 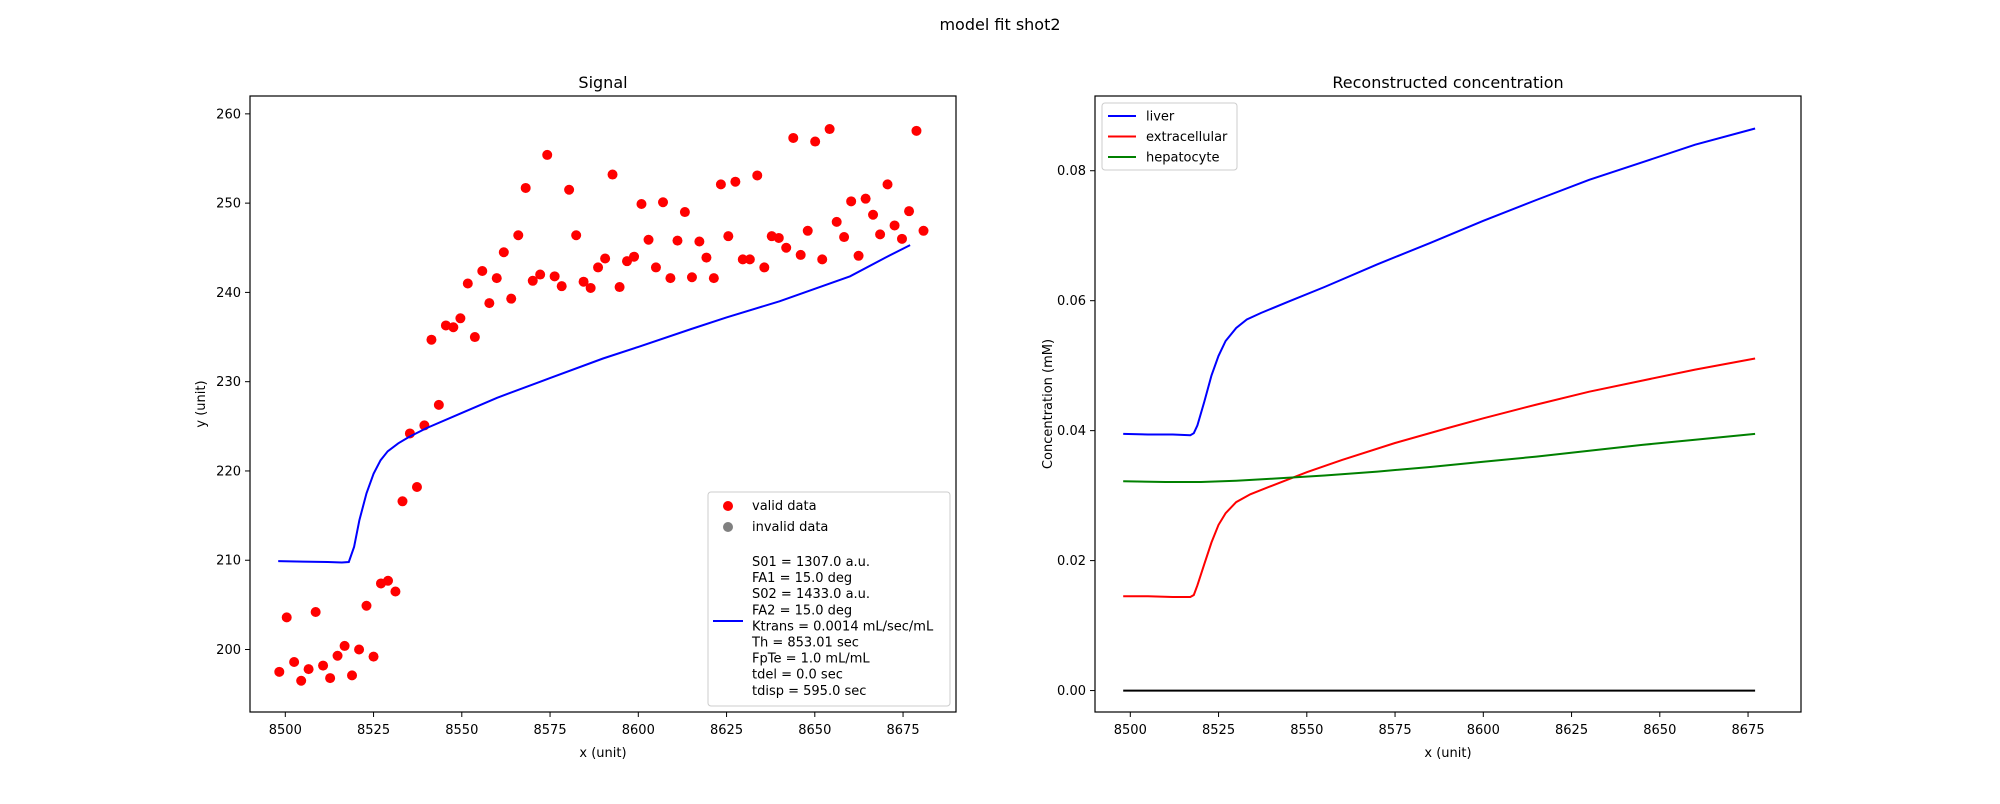 I want to click on chart-0-ytick-label: 220, so click(x=228, y=471).